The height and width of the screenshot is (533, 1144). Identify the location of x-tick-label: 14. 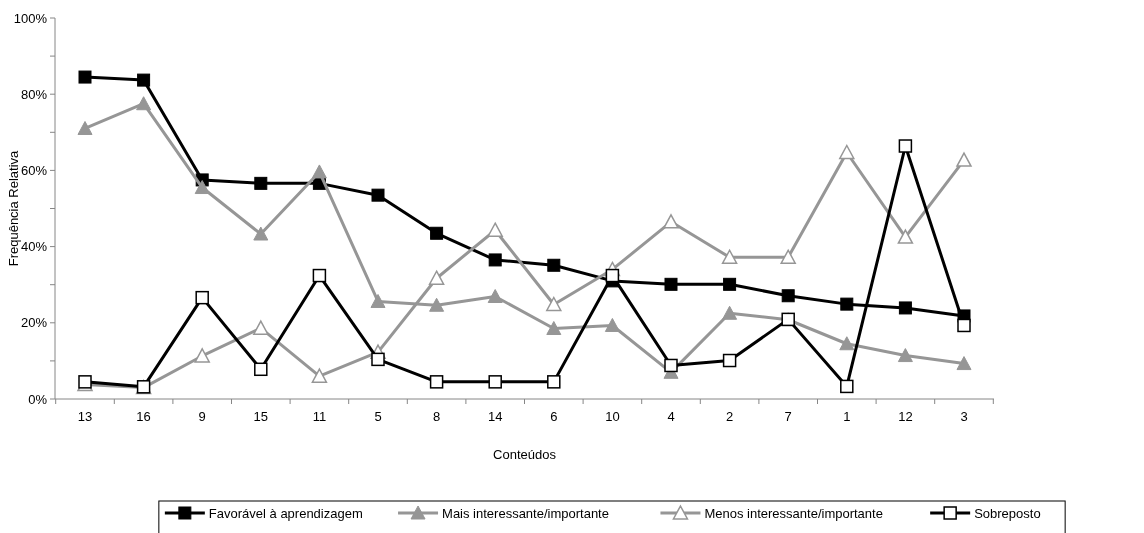
(495, 416).